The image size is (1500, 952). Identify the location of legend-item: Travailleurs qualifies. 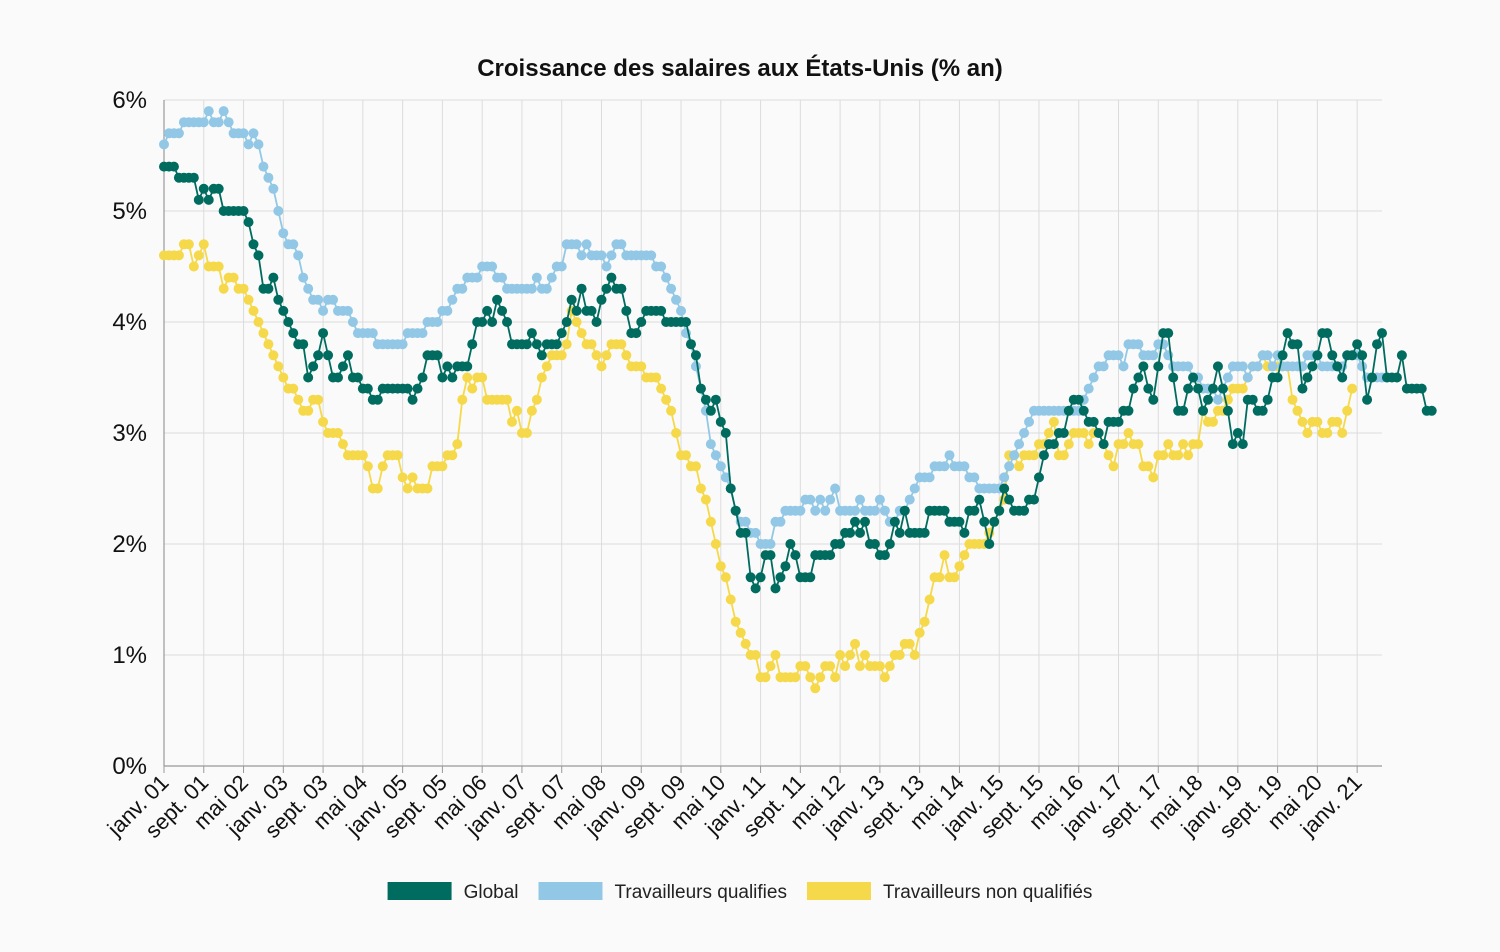
(662, 892).